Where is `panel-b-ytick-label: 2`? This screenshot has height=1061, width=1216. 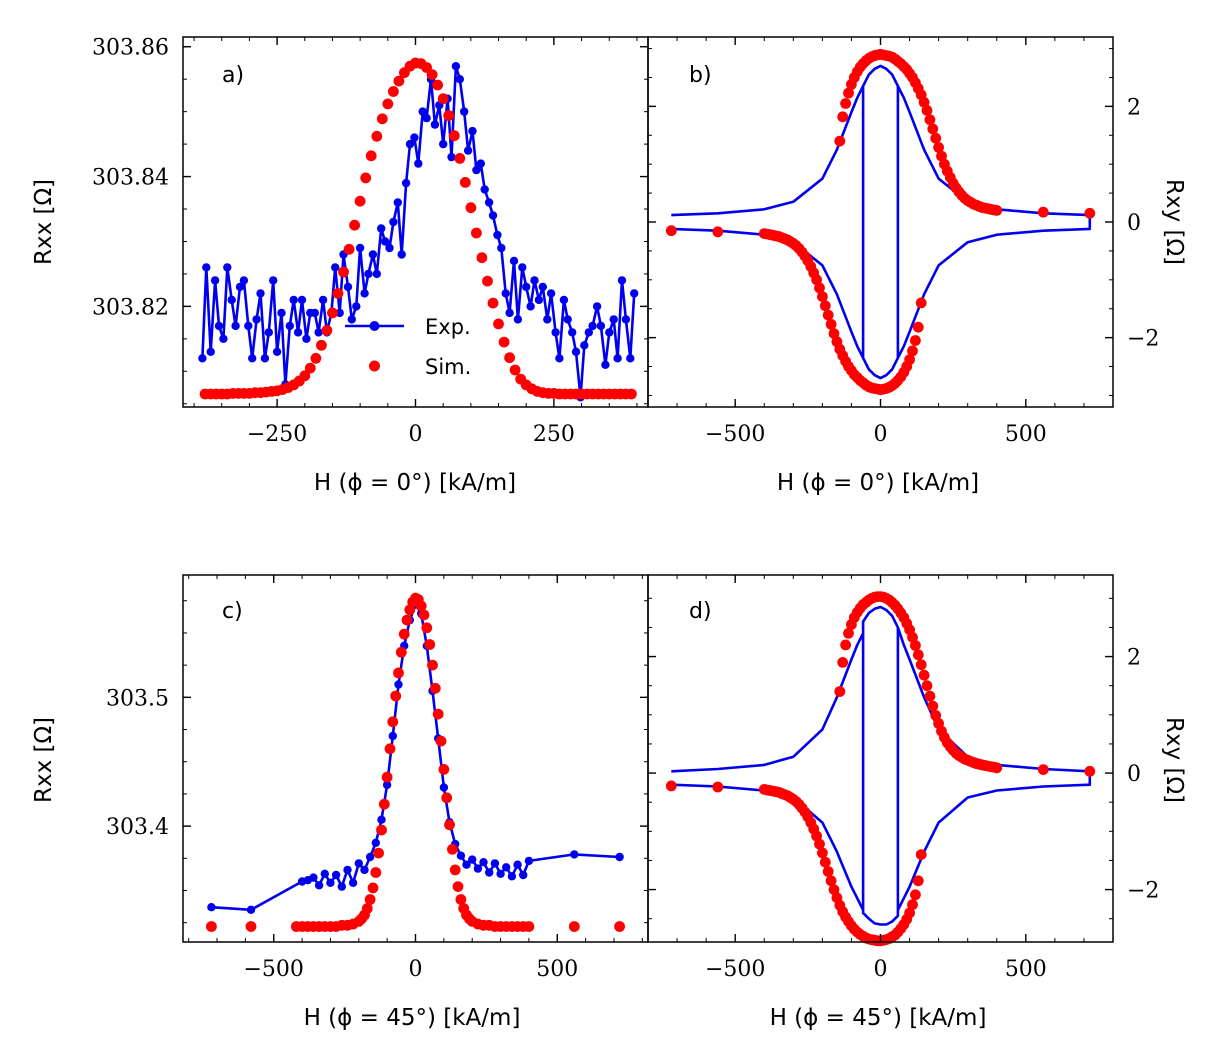 panel-b-ytick-label: 2 is located at coordinates (1134, 107).